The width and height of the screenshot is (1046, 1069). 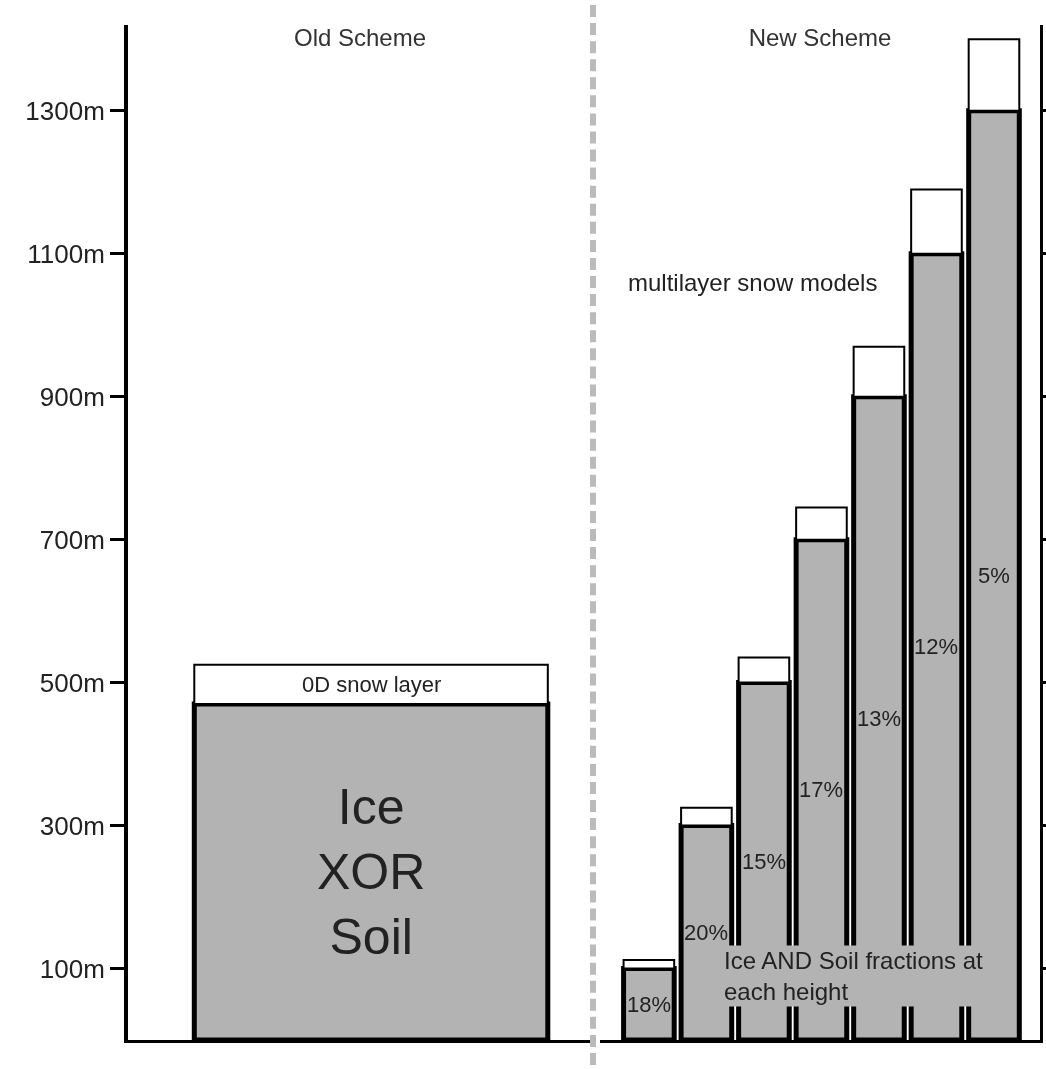 I want to click on annotation: 0D snow layer, so click(x=372, y=684).